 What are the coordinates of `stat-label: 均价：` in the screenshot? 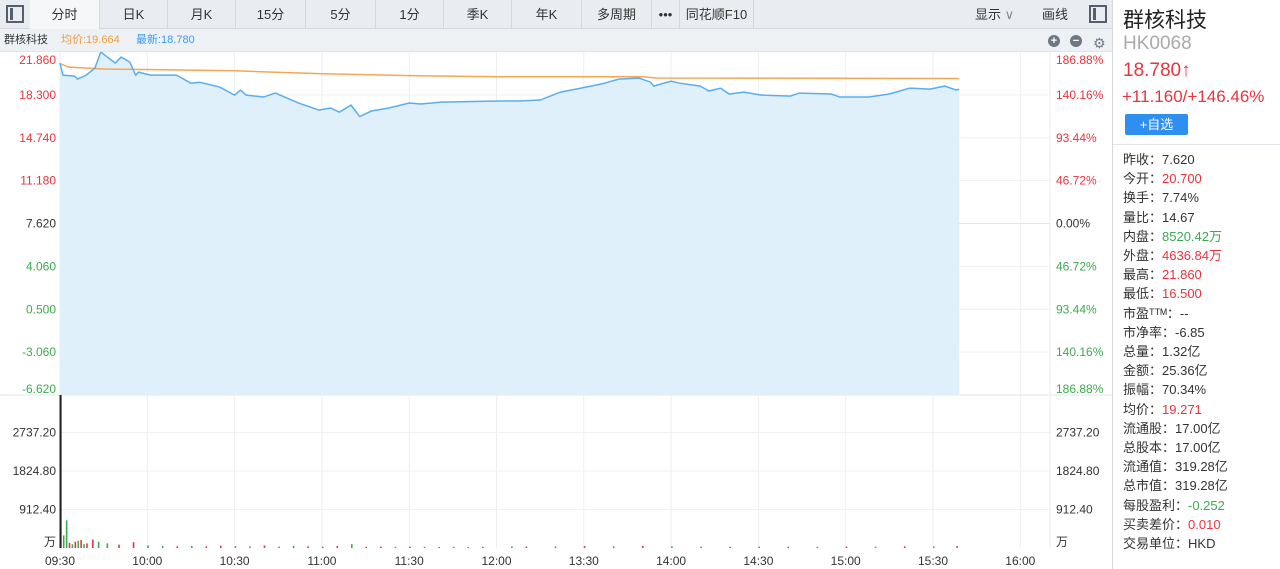 It's located at (1143, 409).